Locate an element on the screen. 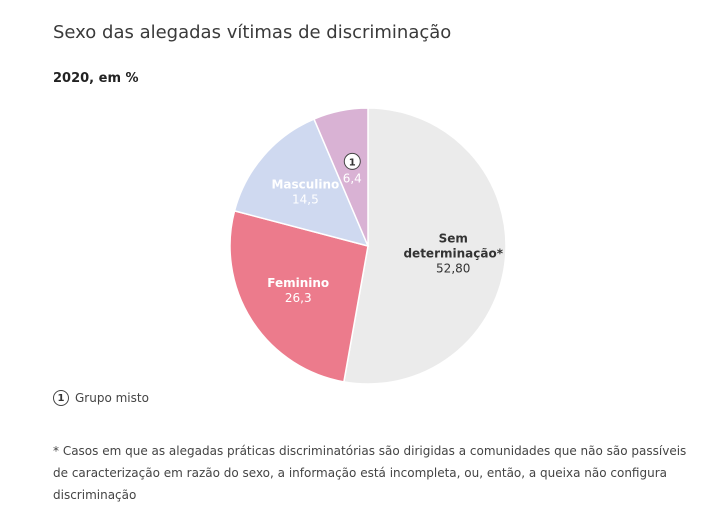  legend: 1 Grupo misto is located at coordinates (101, 398).